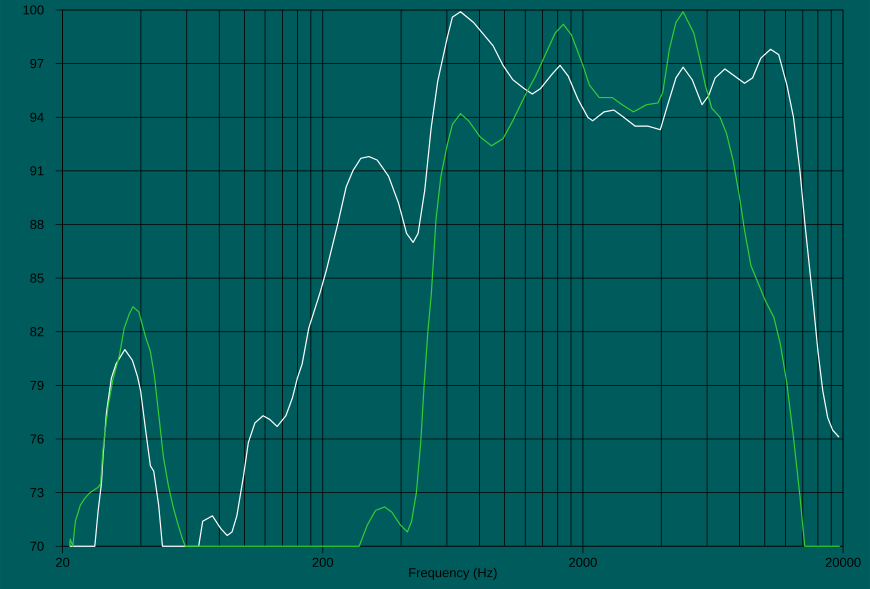 The height and width of the screenshot is (589, 870). What do you see at coordinates (323, 562) in the screenshot?
I see `x-tick-label: 200` at bounding box center [323, 562].